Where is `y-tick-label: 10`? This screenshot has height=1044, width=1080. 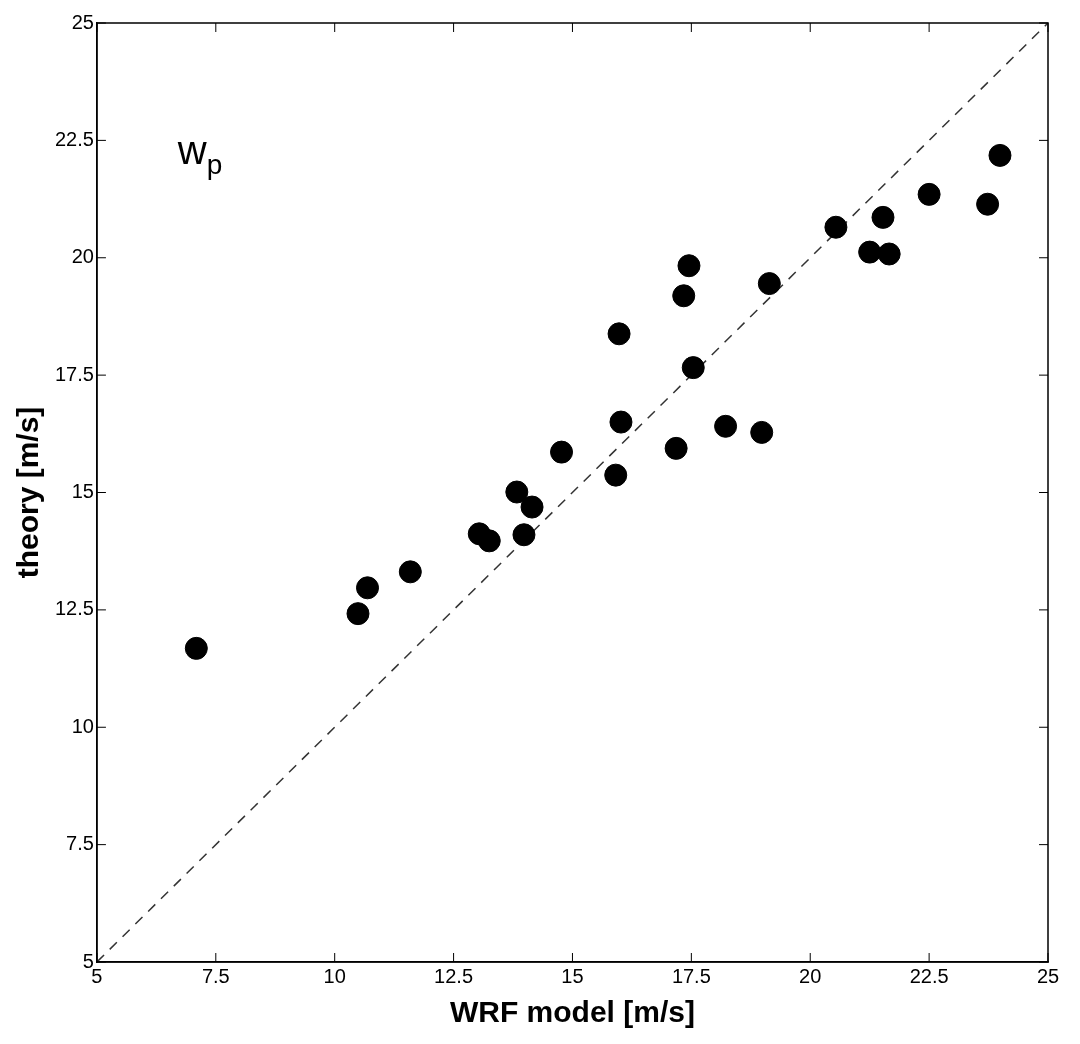 y-tick-label: 10 is located at coordinates (82, 725).